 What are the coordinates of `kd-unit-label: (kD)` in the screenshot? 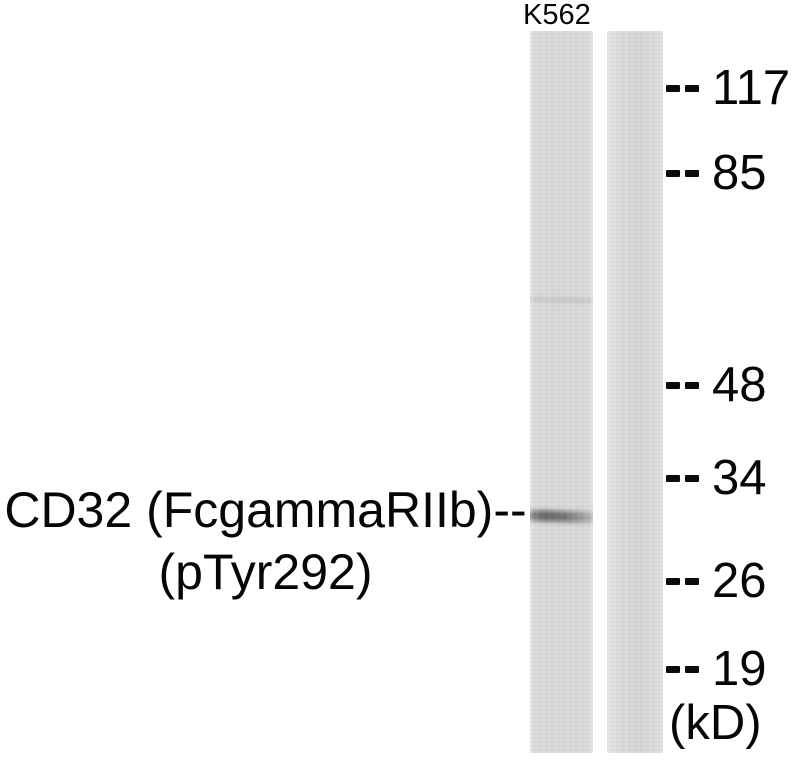 It's located at (715, 723).